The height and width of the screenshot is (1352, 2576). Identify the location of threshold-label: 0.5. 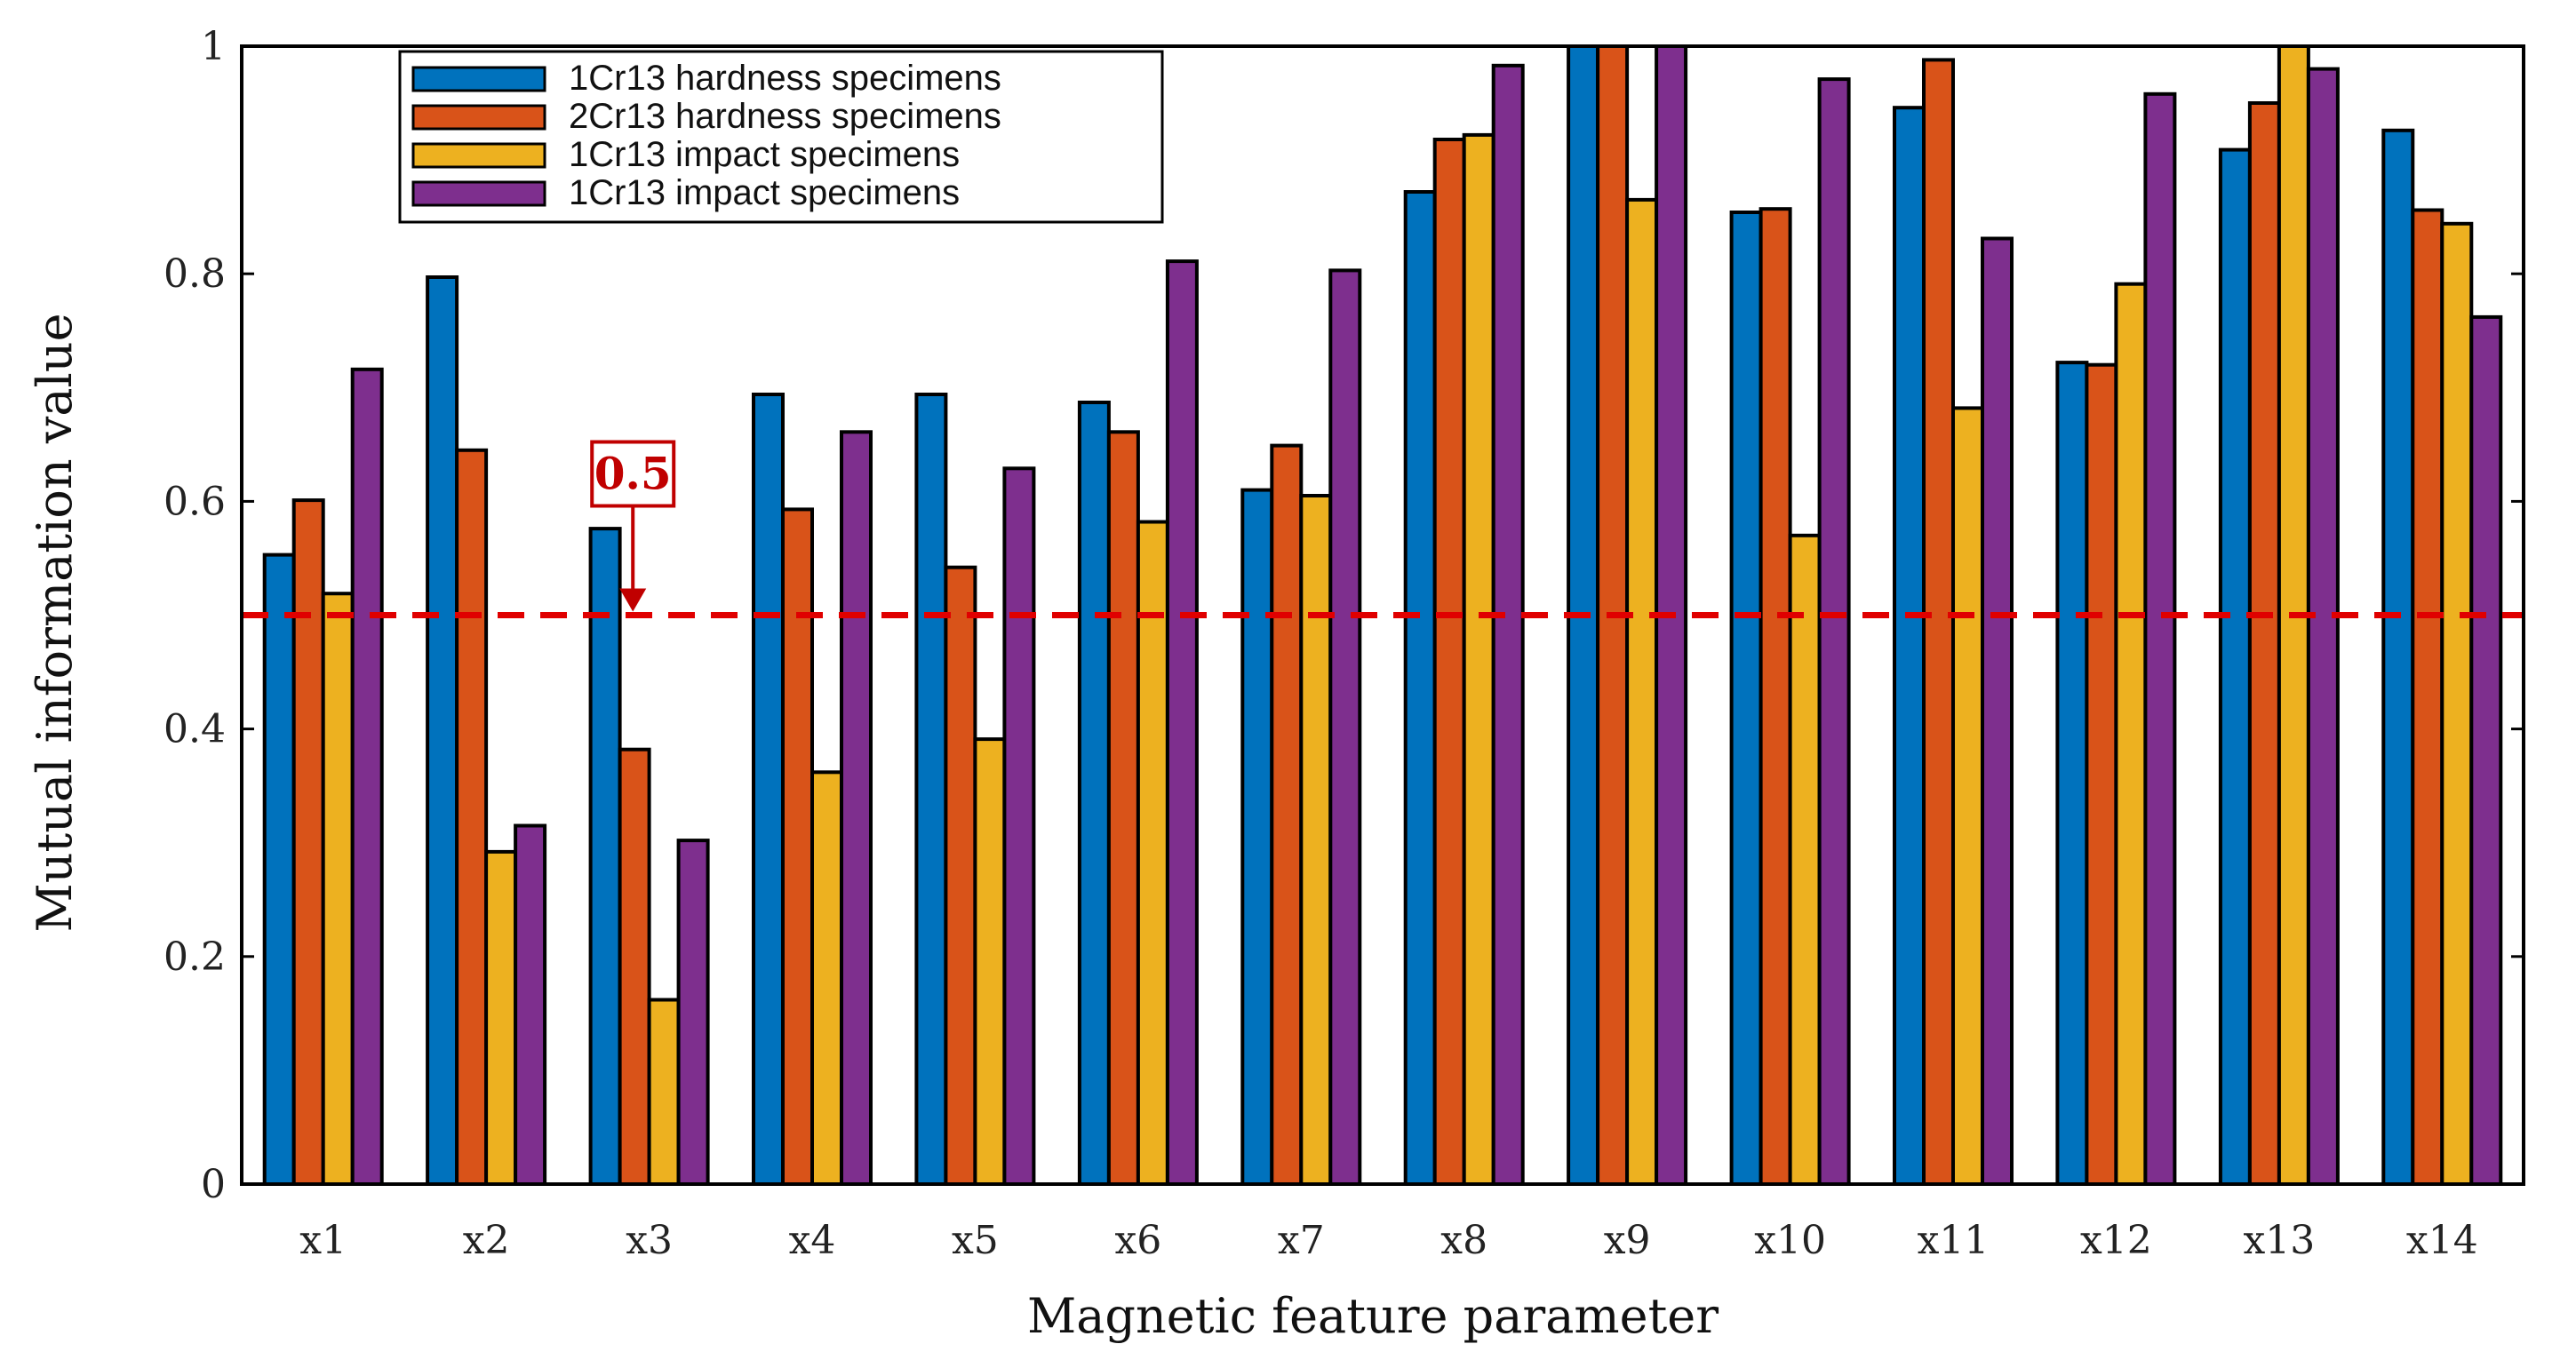
(633, 474).